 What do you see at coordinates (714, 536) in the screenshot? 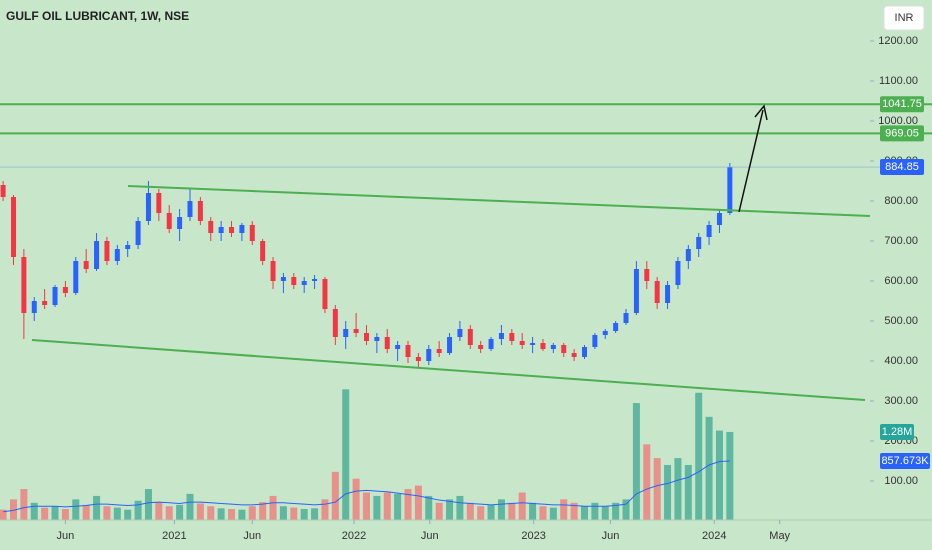
I see `x-tick-label: 2024` at bounding box center [714, 536].